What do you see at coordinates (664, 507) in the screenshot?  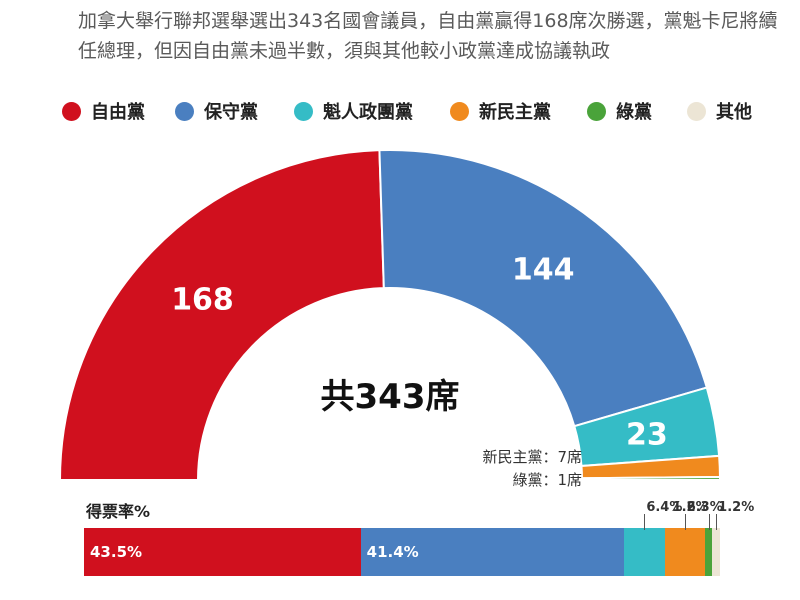 I see `vote-label-bloc: 6.4%` at bounding box center [664, 507].